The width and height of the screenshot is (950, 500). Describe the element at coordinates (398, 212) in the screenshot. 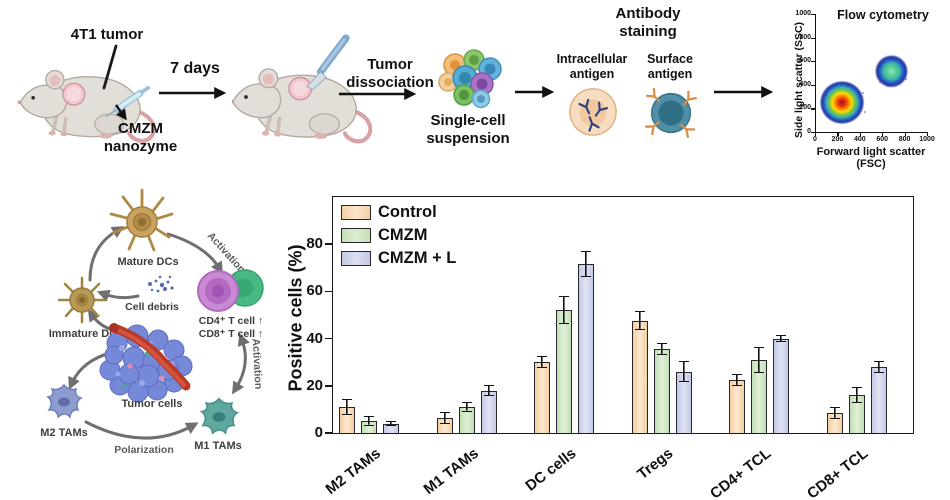

I see `legend-row: Control` at that location.